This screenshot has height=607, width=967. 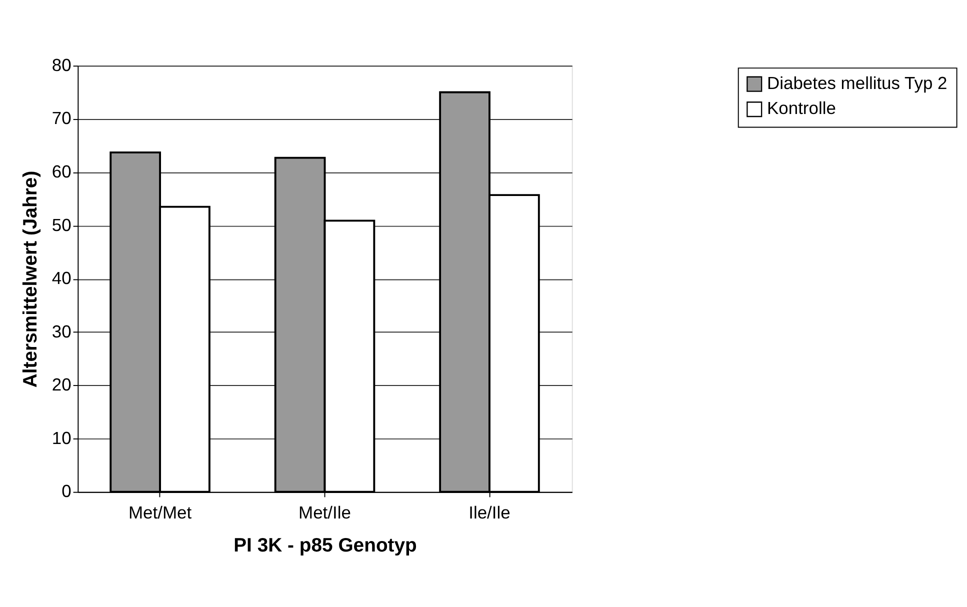 What do you see at coordinates (62, 172) in the screenshot?
I see `y-tick-label: 60` at bounding box center [62, 172].